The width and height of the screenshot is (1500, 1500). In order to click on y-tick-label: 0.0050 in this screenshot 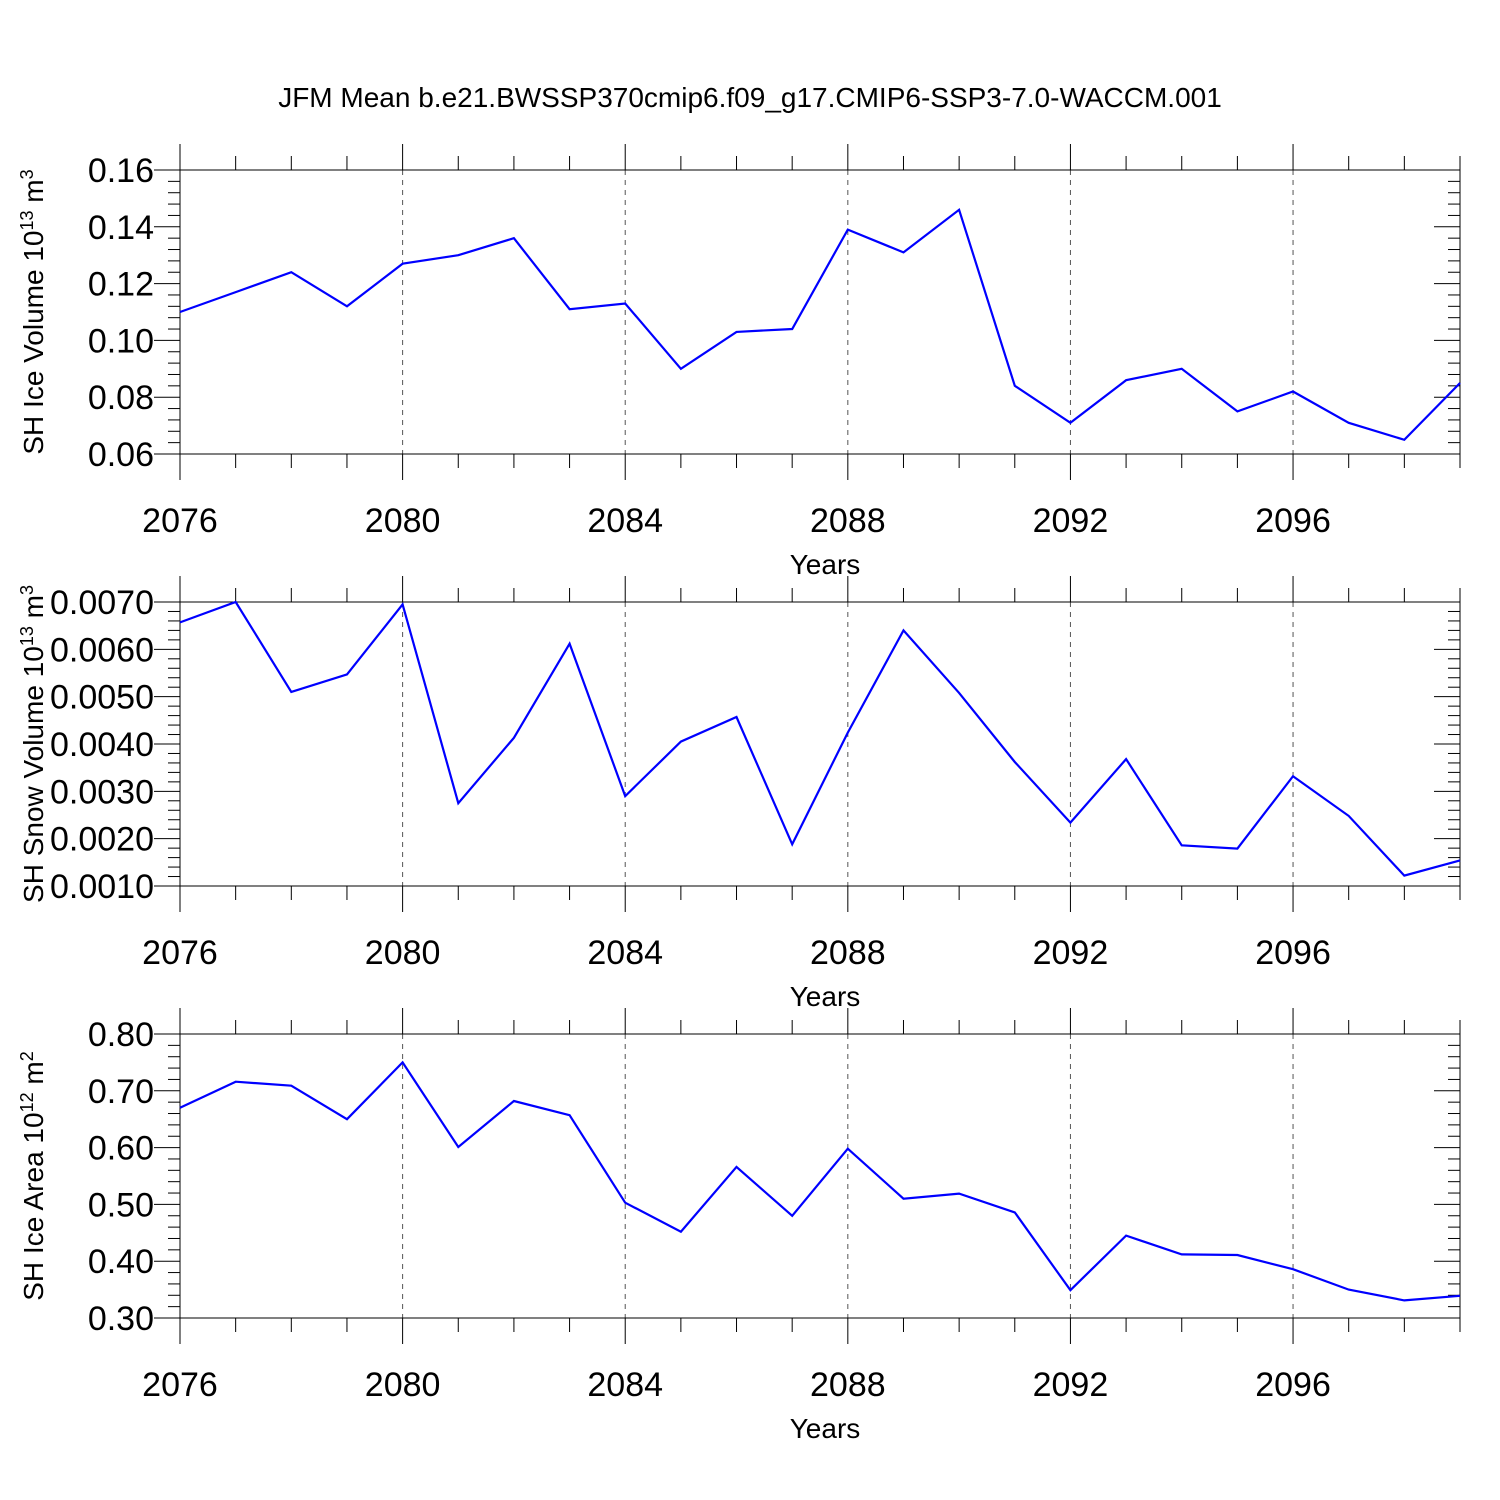, I will do `click(102, 698)`.